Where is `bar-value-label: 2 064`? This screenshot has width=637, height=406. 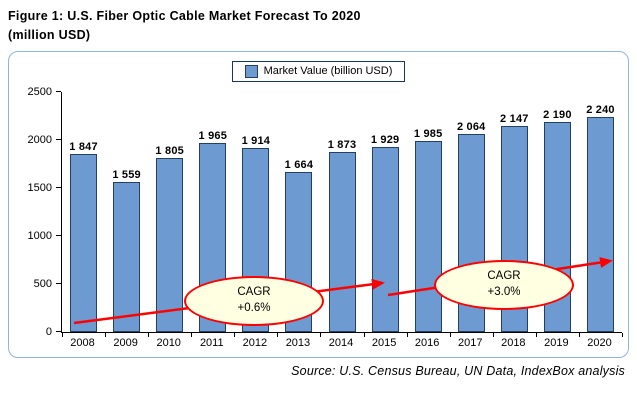
bar-value-label: 2 064 is located at coordinates (471, 126).